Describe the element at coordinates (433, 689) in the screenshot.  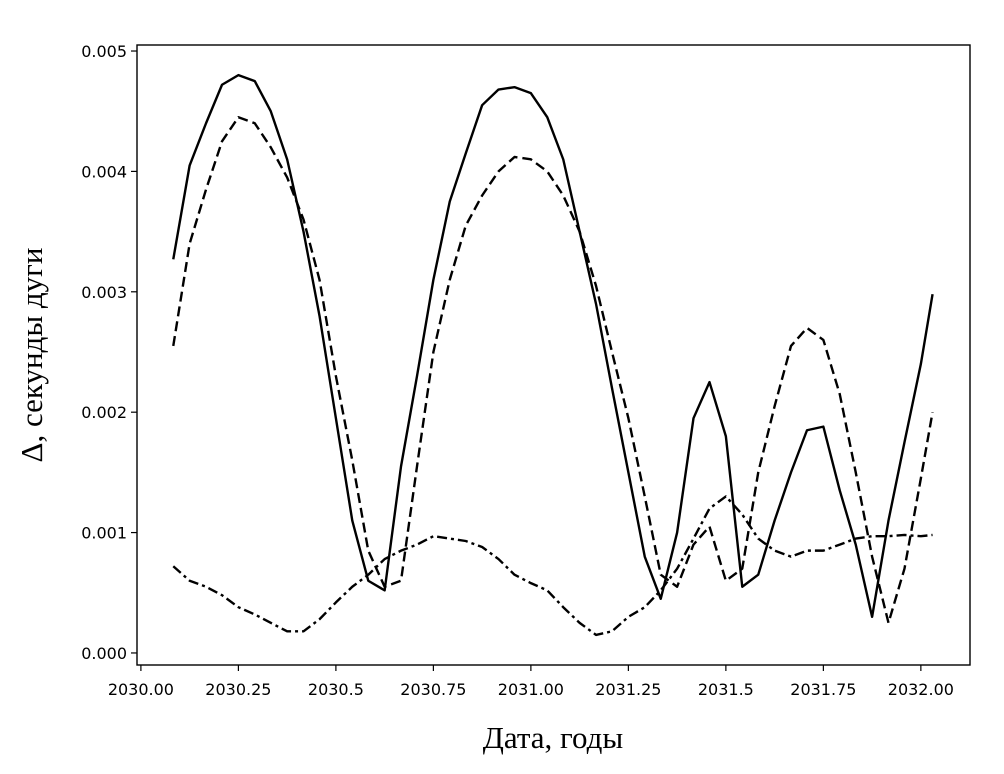
I see `x-tick-label: 2030.75` at that location.